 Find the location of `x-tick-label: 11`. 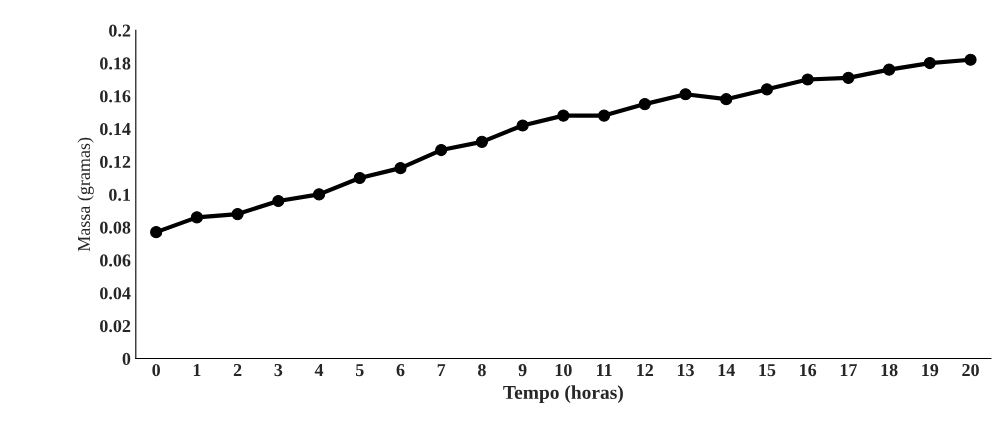

x-tick-label: 11 is located at coordinates (604, 370).